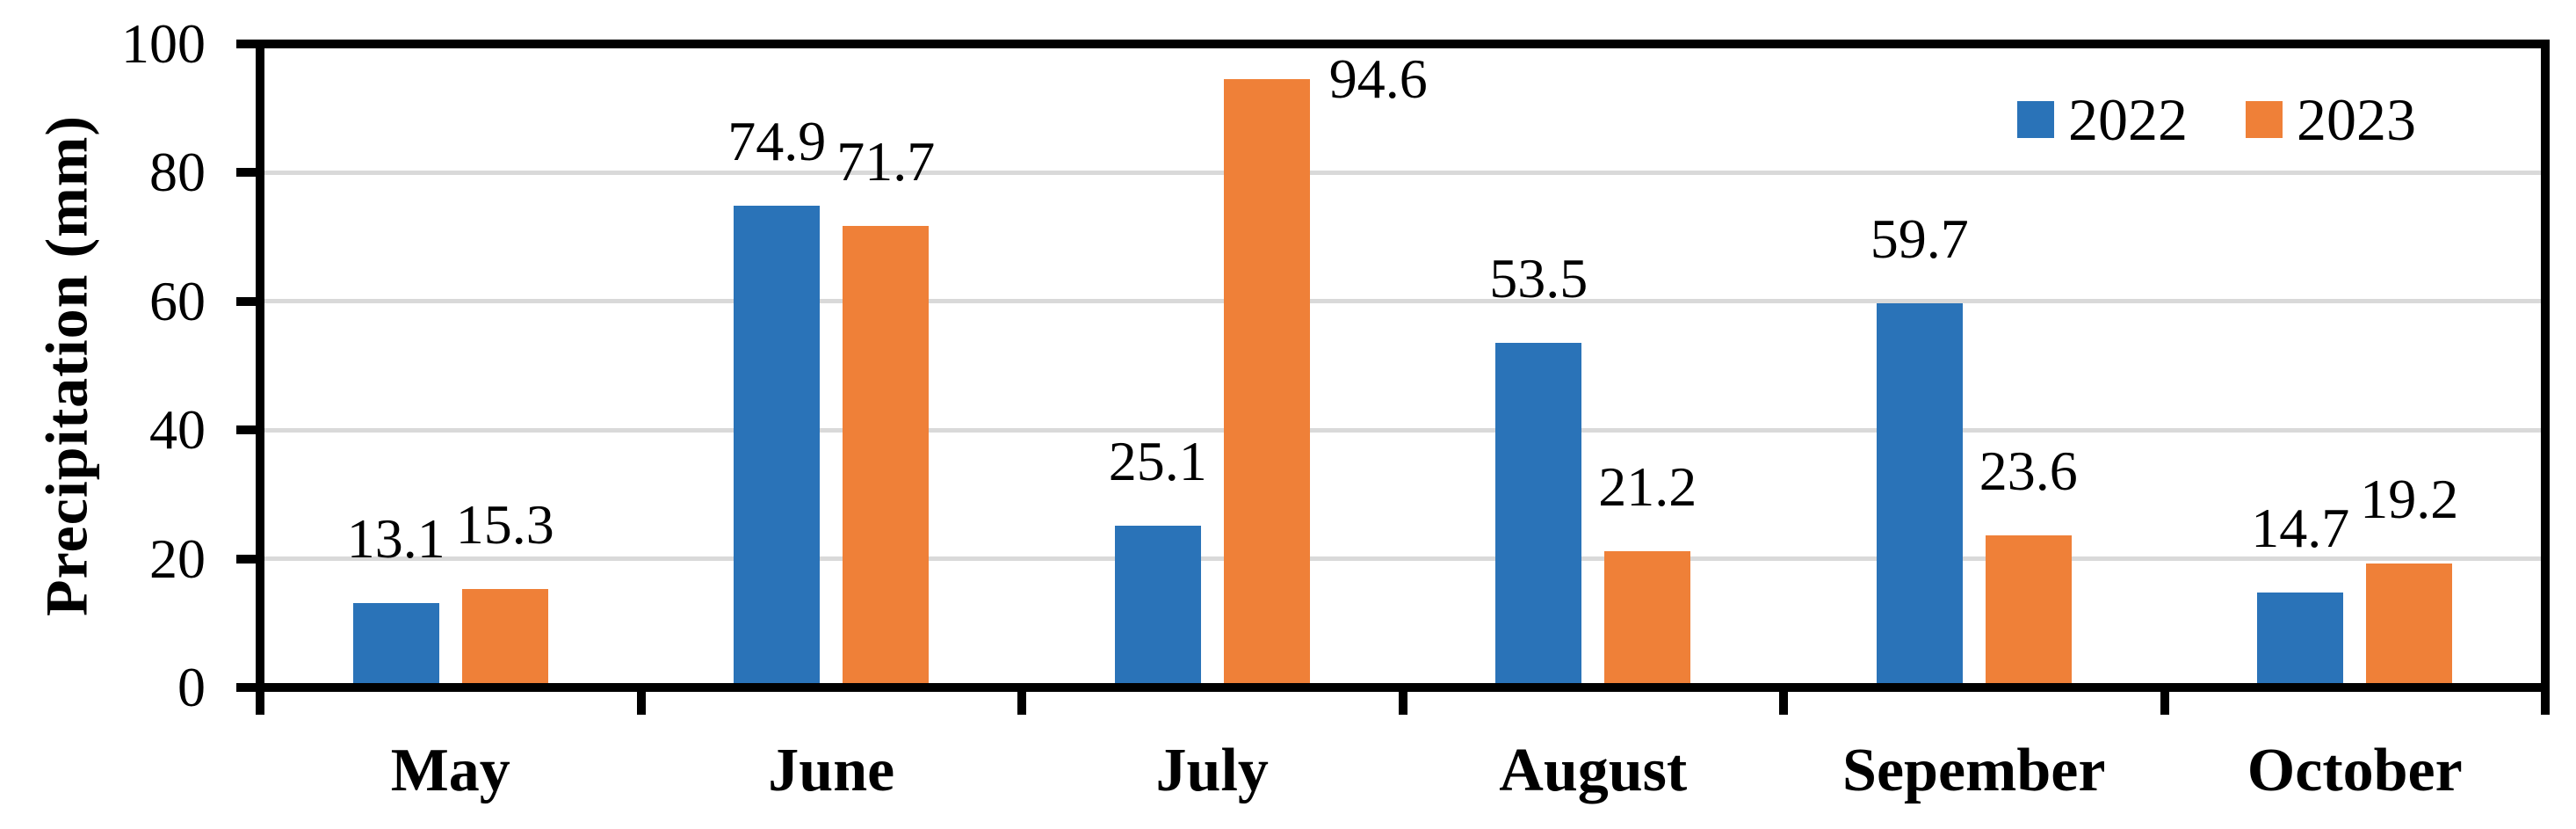 Image resolution: width=2576 pixels, height=829 pixels. What do you see at coordinates (2409, 499) in the screenshot?
I see `value-label-2023-October: 19.2` at bounding box center [2409, 499].